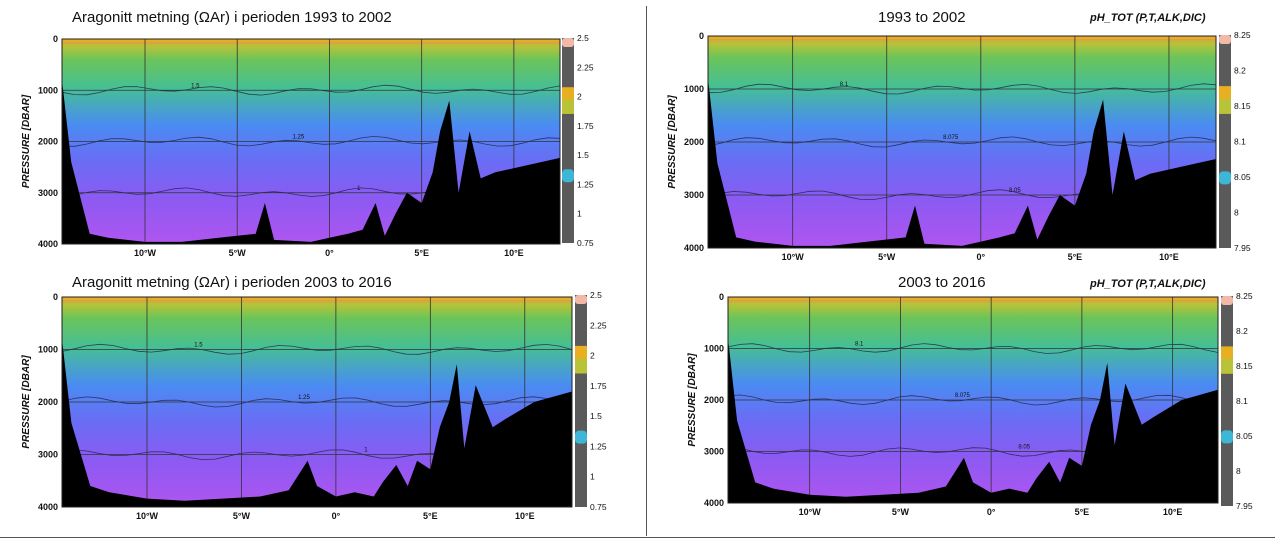 Image resolution: width=1275 pixels, height=541 pixels. Describe the element at coordinates (1240, 142) in the screenshot. I see `colorbar-tick-label: 8.1` at that location.